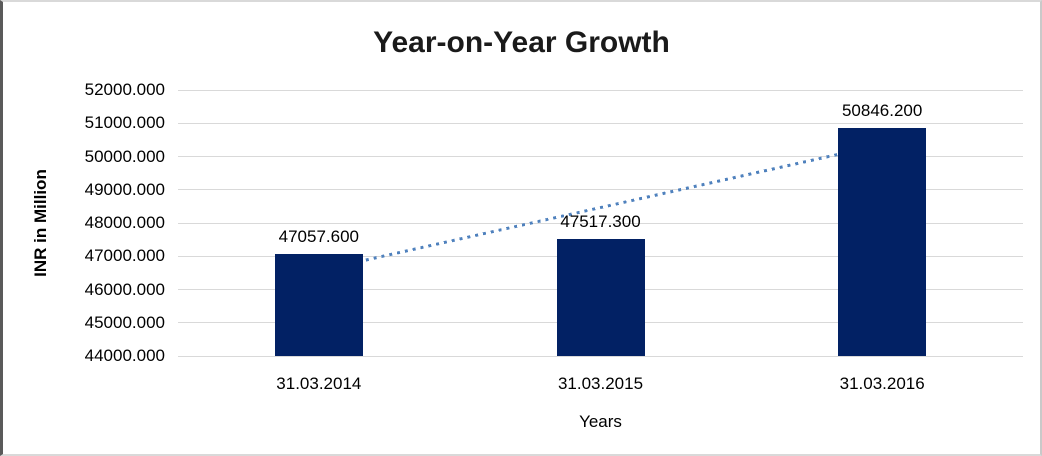 The height and width of the screenshot is (456, 1042). What do you see at coordinates (521, 42) in the screenshot?
I see `chart-title: Year-on-Year Growth` at bounding box center [521, 42].